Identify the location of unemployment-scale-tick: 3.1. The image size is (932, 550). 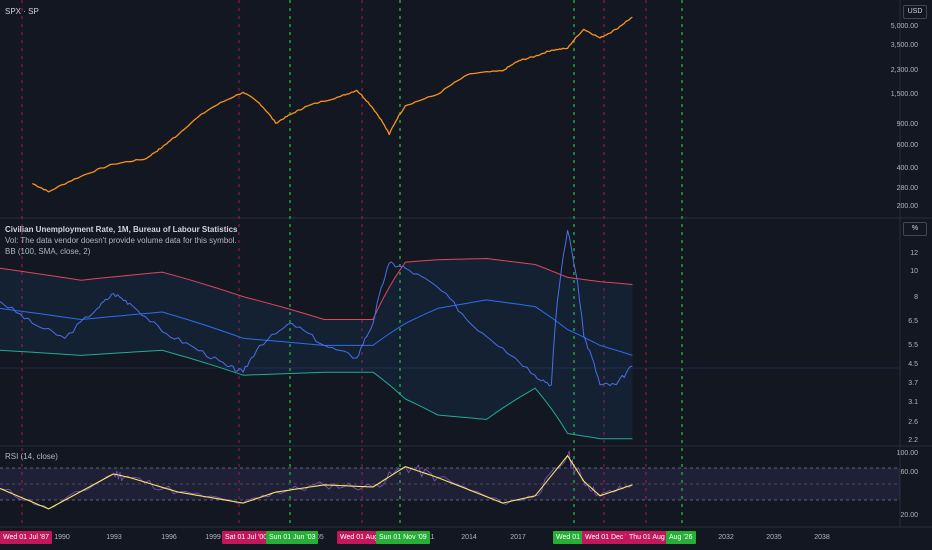
(913, 402).